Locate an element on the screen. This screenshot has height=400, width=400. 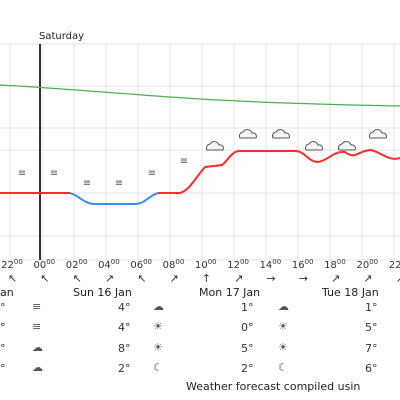
hour-label: 2000 is located at coordinates (367, 264).